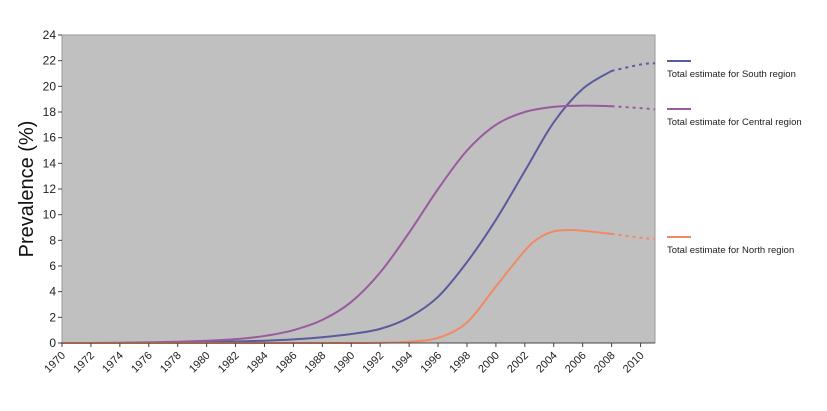 This screenshot has width=827, height=411. Describe the element at coordinates (50, 163) in the screenshot. I see `y-tick-label: 14` at that location.